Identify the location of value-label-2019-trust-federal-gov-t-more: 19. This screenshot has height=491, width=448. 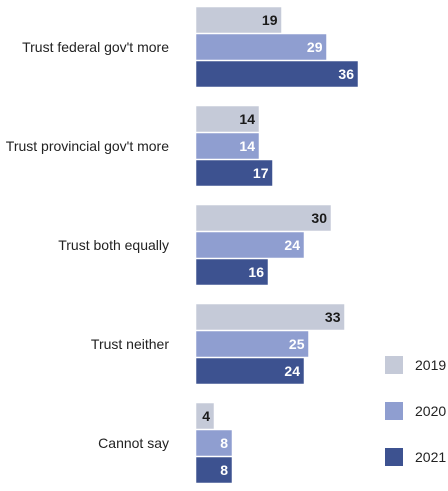
(270, 20).